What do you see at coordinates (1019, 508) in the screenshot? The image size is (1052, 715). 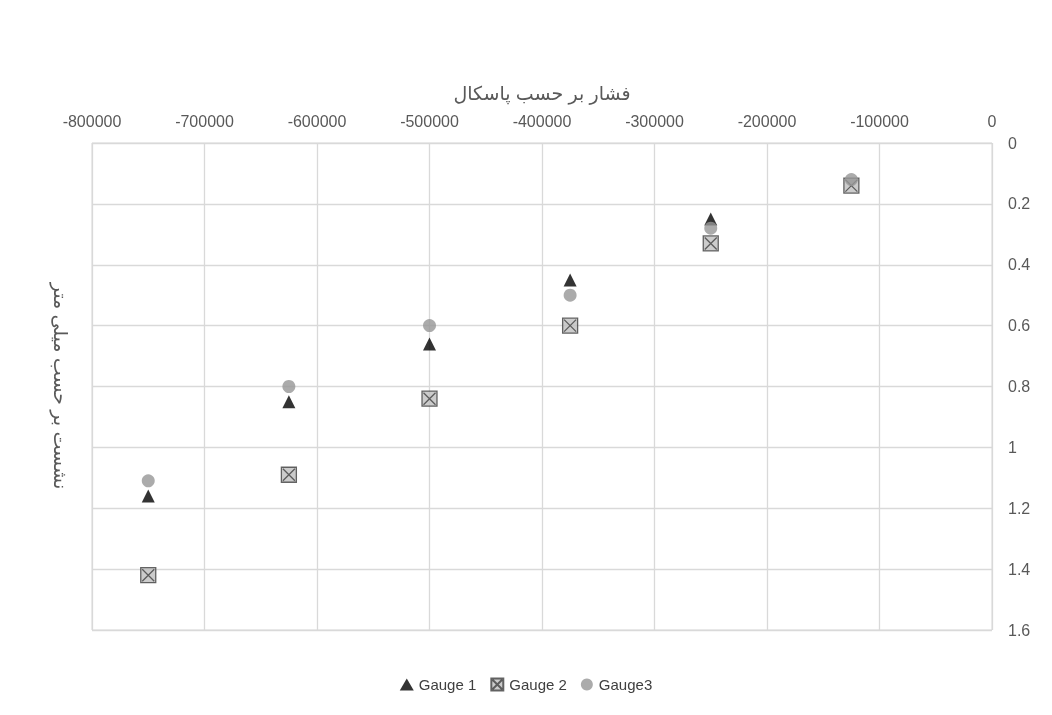 I see `y-tick-label: 1.2` at bounding box center [1019, 508].